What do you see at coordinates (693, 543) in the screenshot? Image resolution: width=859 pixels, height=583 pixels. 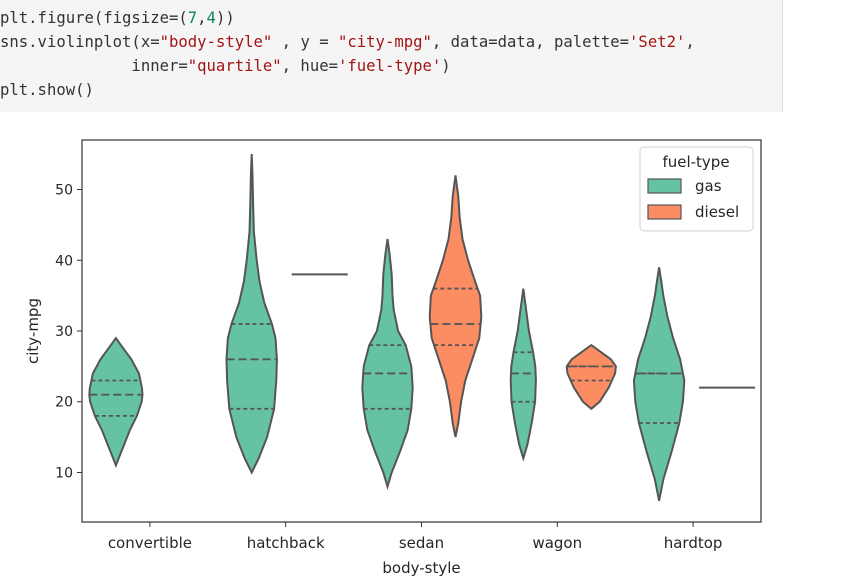 I see `x-tick-label: hardtop` at bounding box center [693, 543].